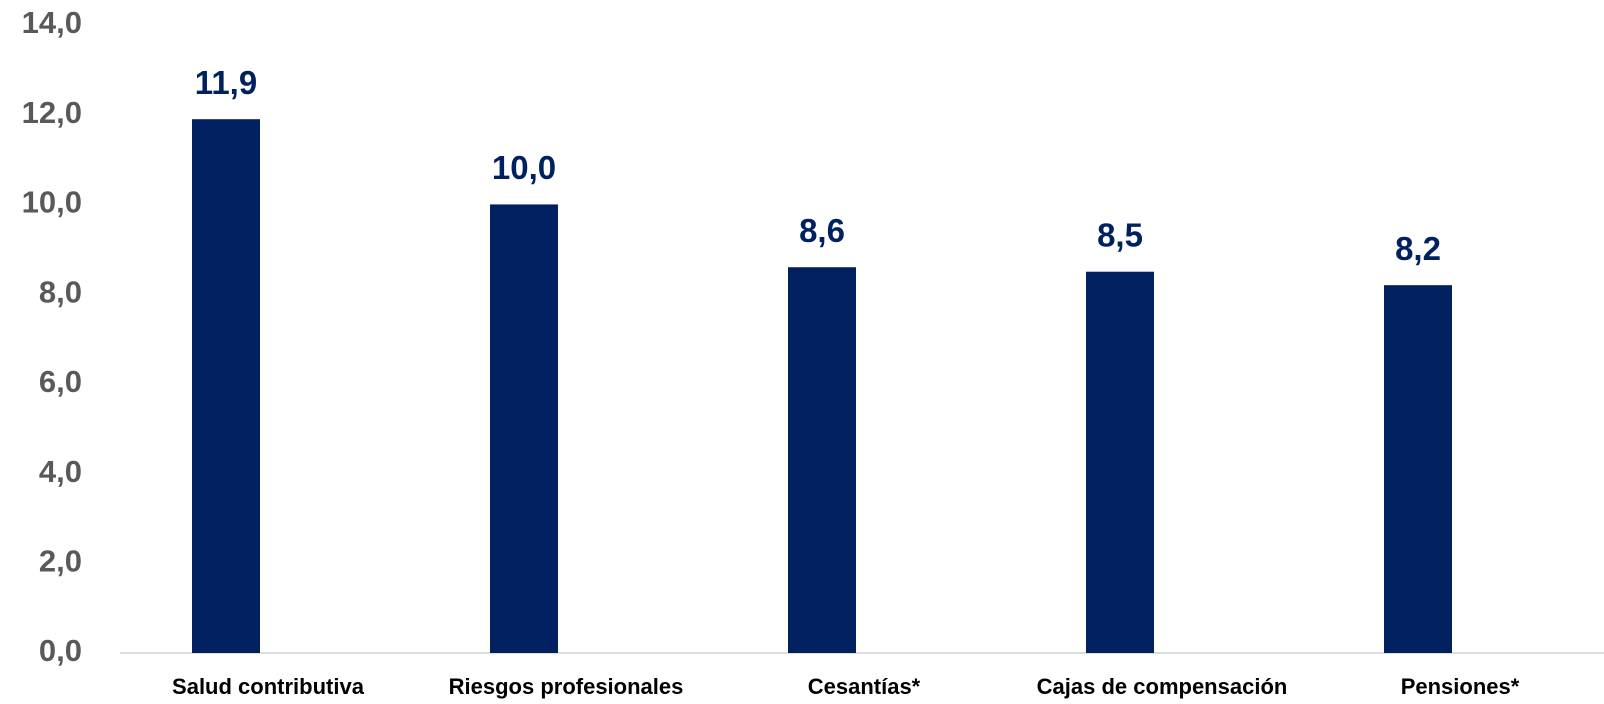  I want to click on value-label: 8,2, so click(1418, 248).